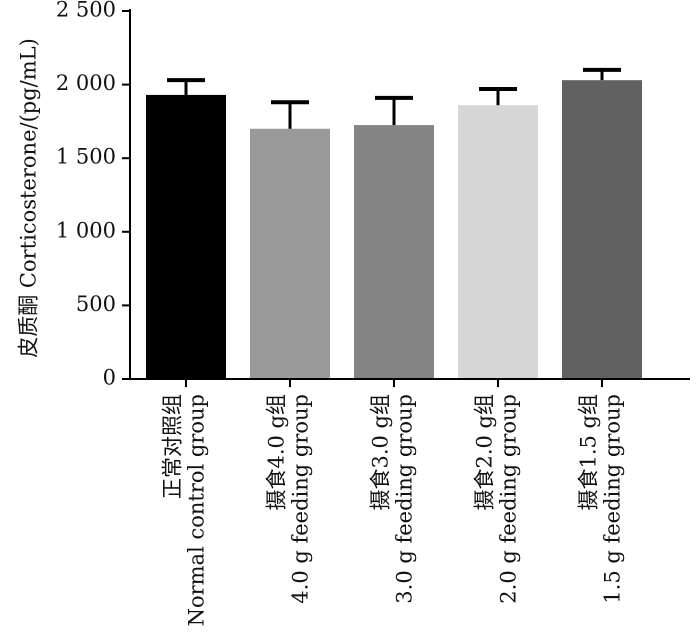  What do you see at coordinates (86, 230) in the screenshot?
I see `y-tick-label: 1 000` at bounding box center [86, 230].